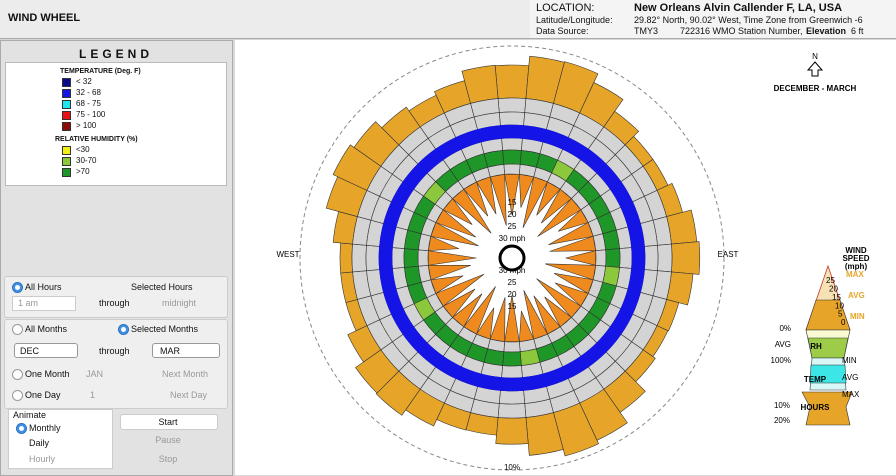 This screenshot has width=896, height=476. I want to click on legend-temp-title: TEMPERATURE (Deg. F), so click(100, 71).